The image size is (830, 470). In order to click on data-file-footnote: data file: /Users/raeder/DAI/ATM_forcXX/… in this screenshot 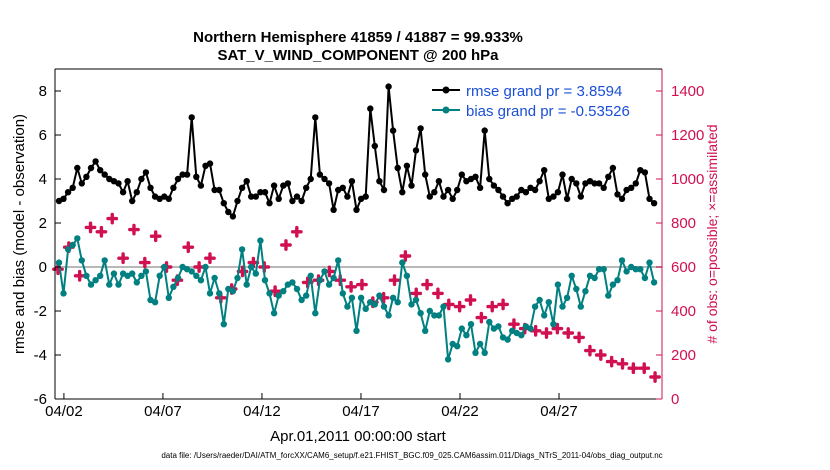, I will do `click(411, 455)`.